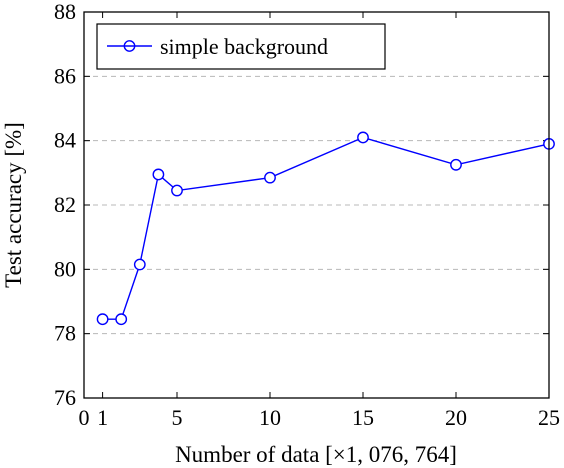 This screenshot has width=564, height=468. I want to click on y-tick-label: 78, so click(65, 333).